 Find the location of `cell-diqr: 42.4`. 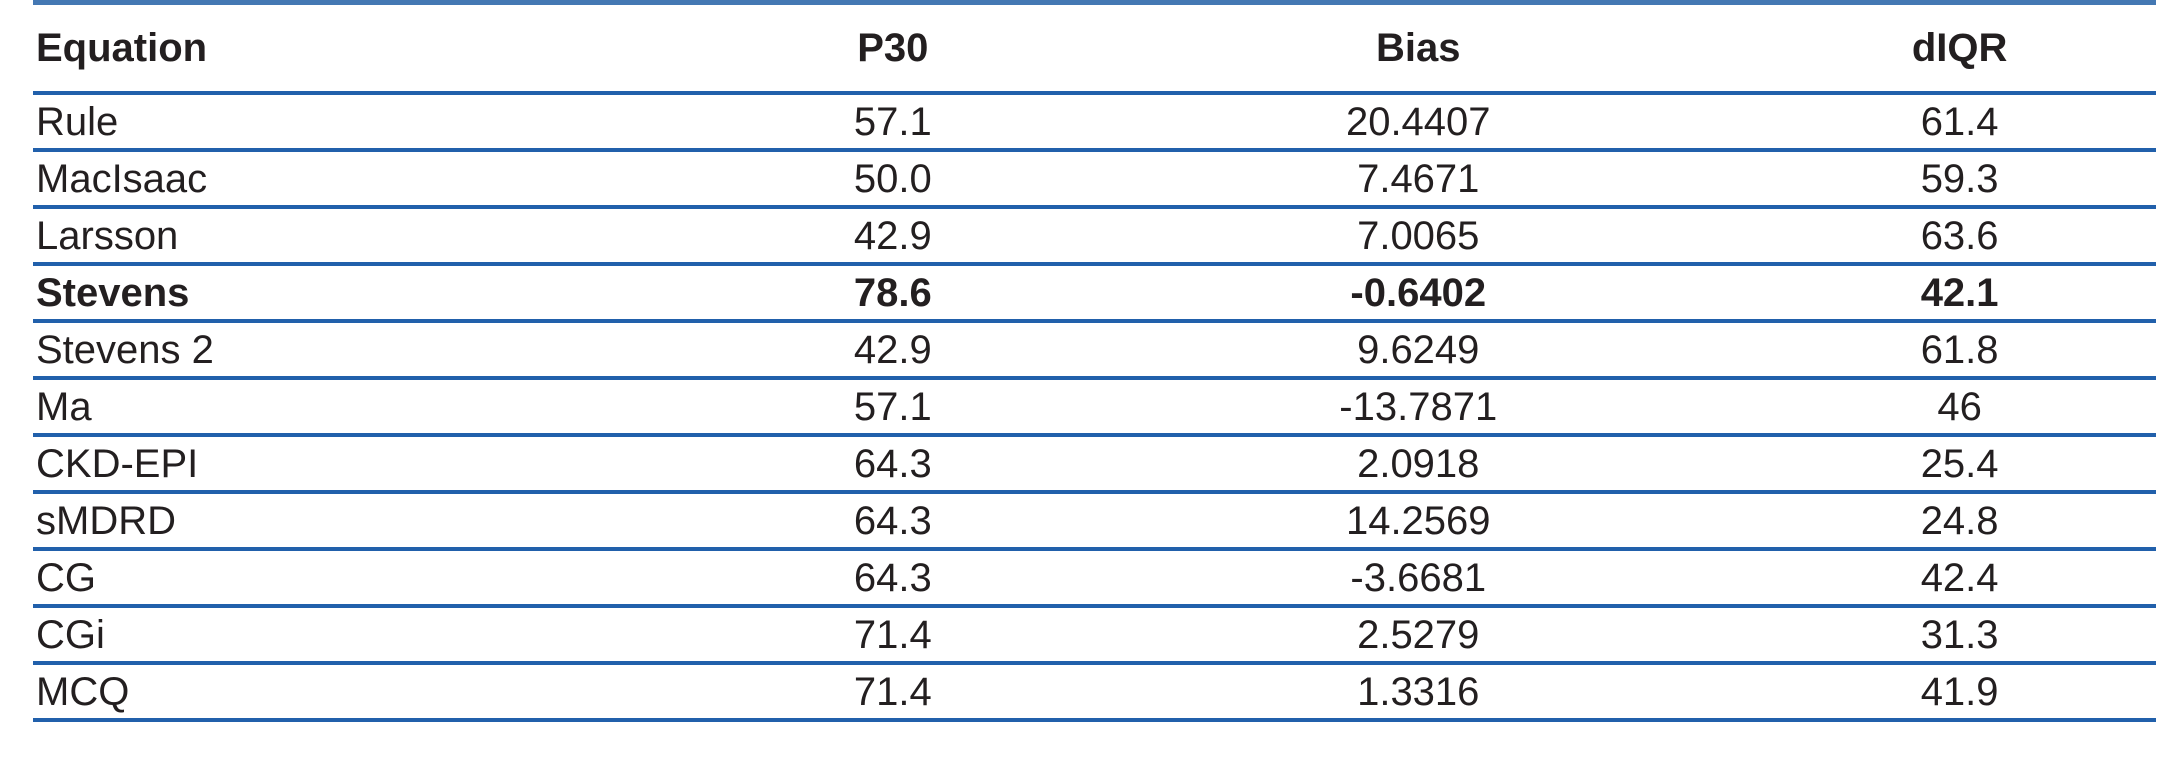

cell-diqr: 42.4 is located at coordinates (1959, 578).